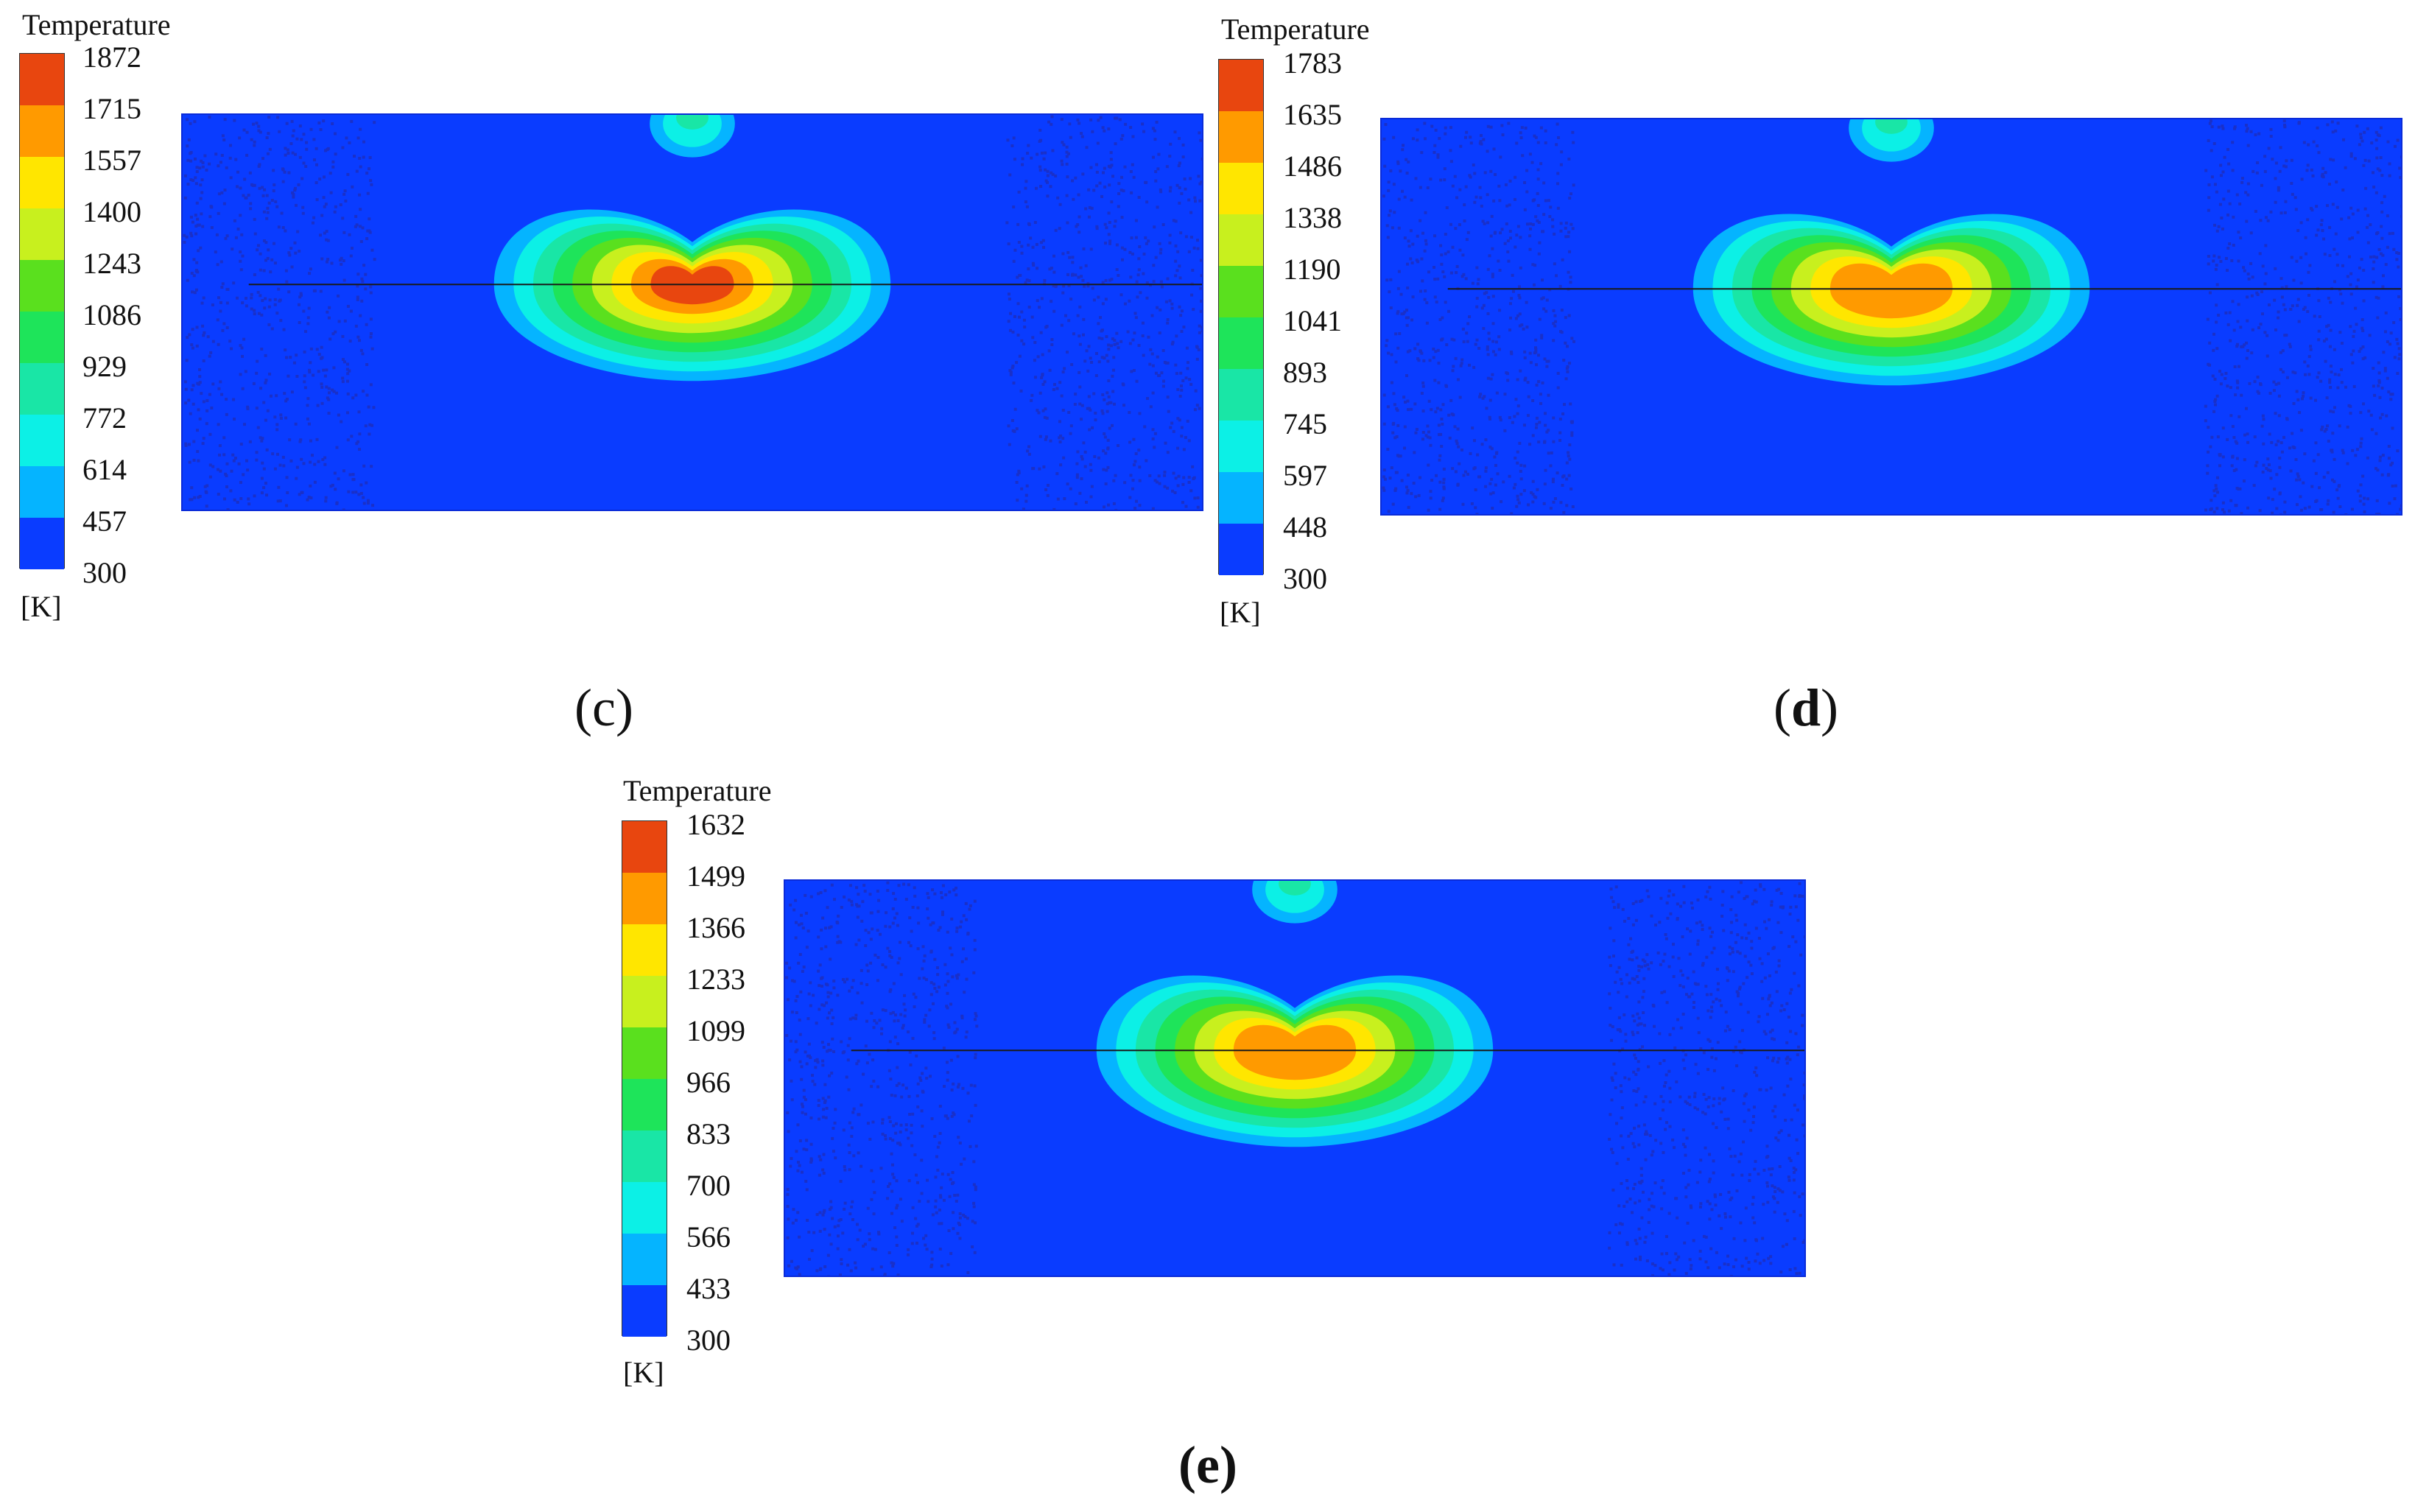 The height and width of the screenshot is (1512, 2415). Describe the element at coordinates (42, 286) in the screenshot. I see `color-band` at that location.